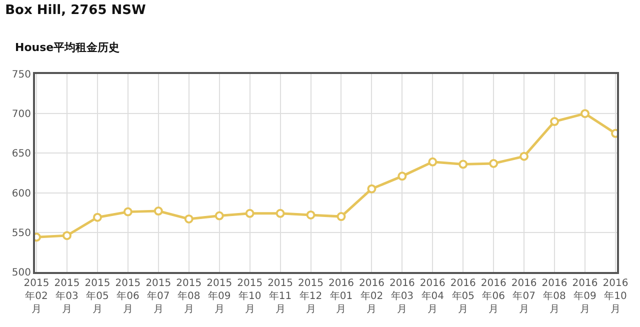 This screenshot has width=640, height=327. I want to click on x-tick-label: 2015年06月, so click(128, 296).